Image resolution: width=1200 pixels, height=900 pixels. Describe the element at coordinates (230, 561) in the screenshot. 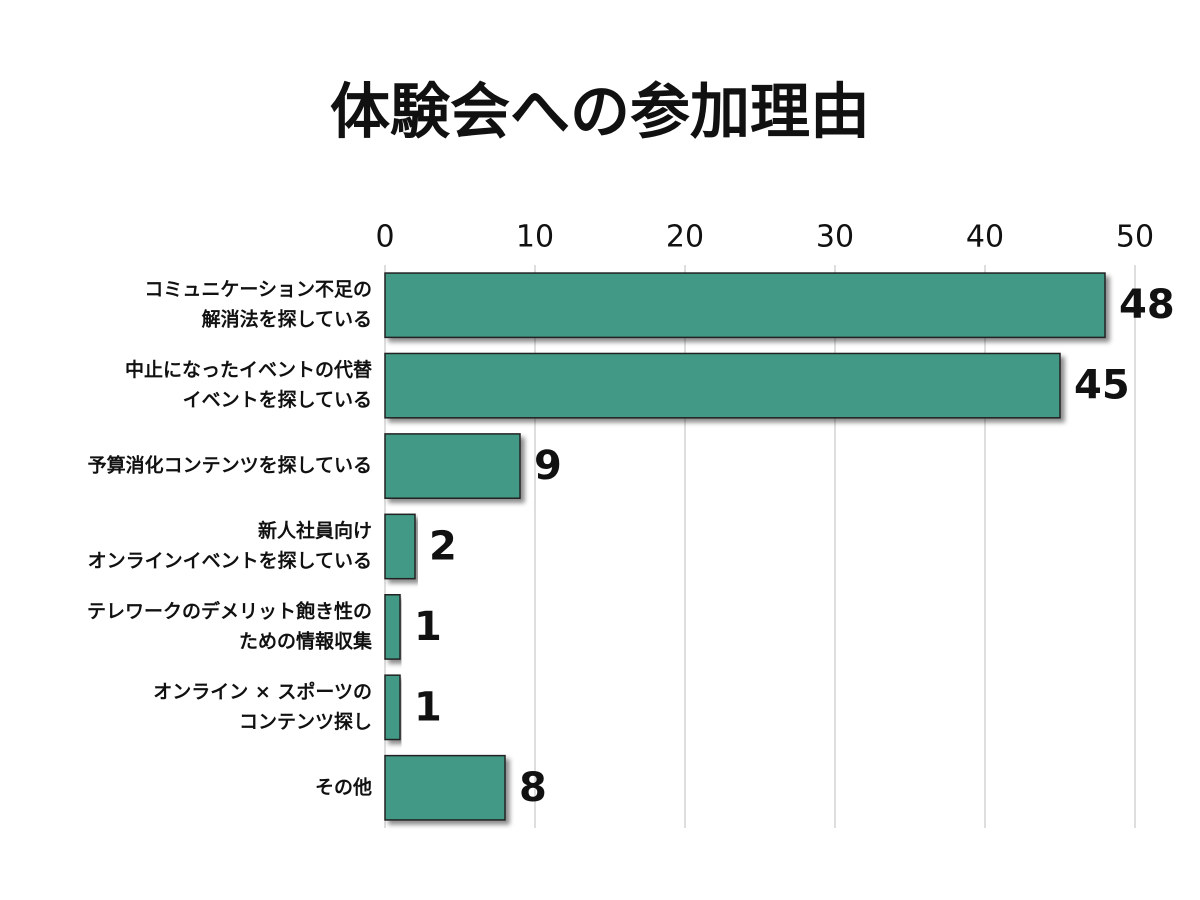

I see `y-tick-label: オンラインイベントを探している` at that location.